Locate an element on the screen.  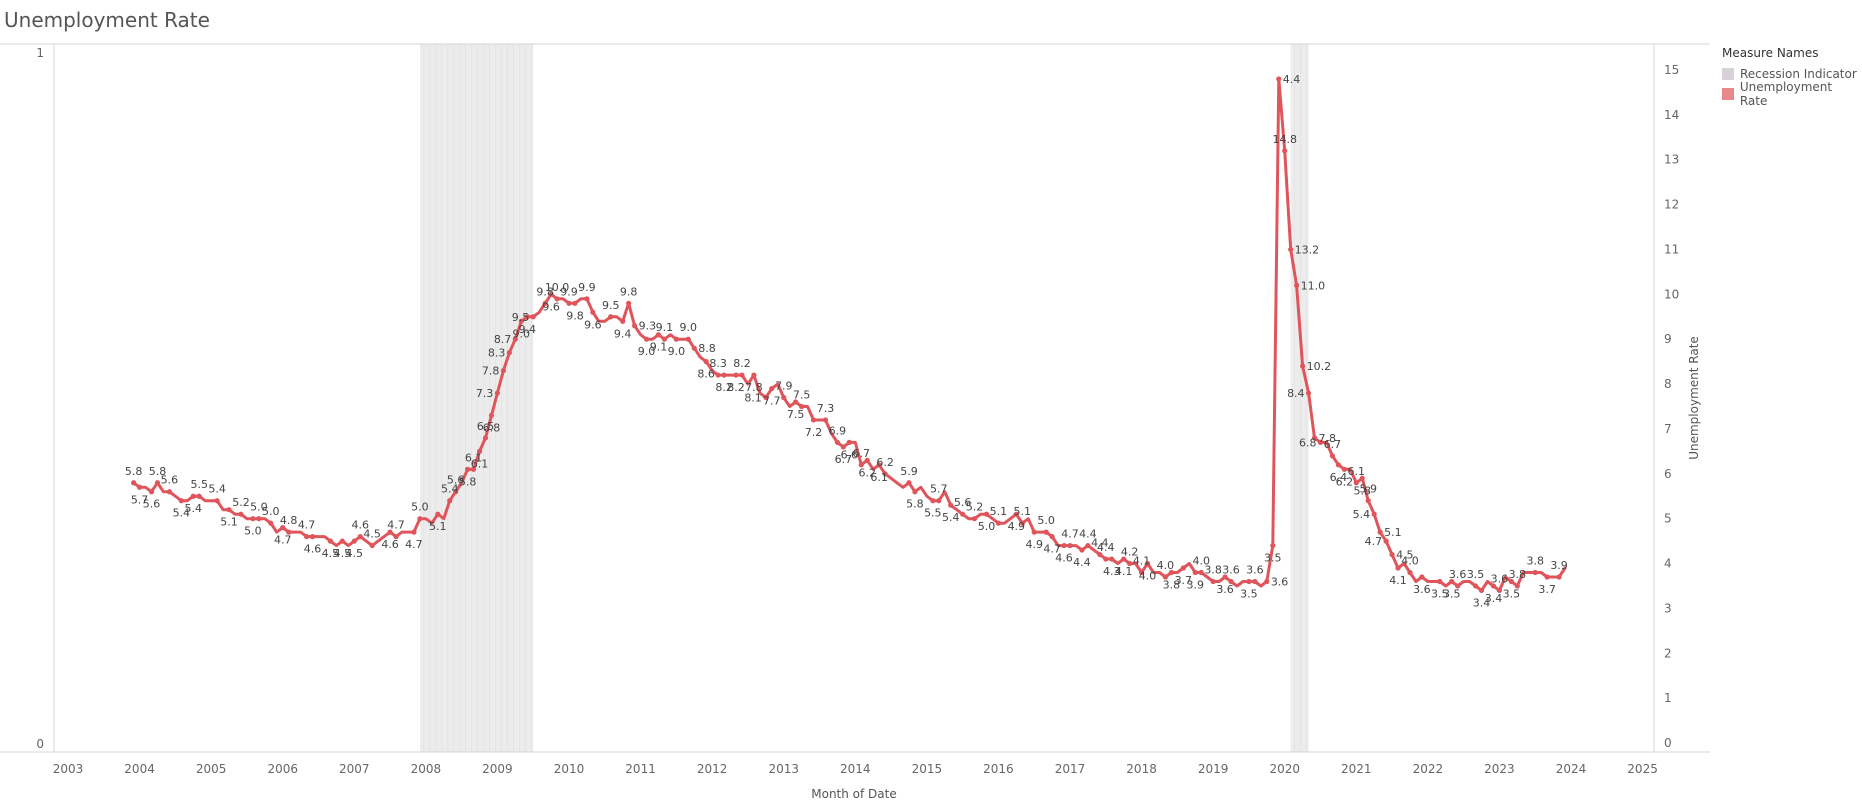
legend-item-unemployment: Unemployment Rate is located at coordinates (1792, 94).